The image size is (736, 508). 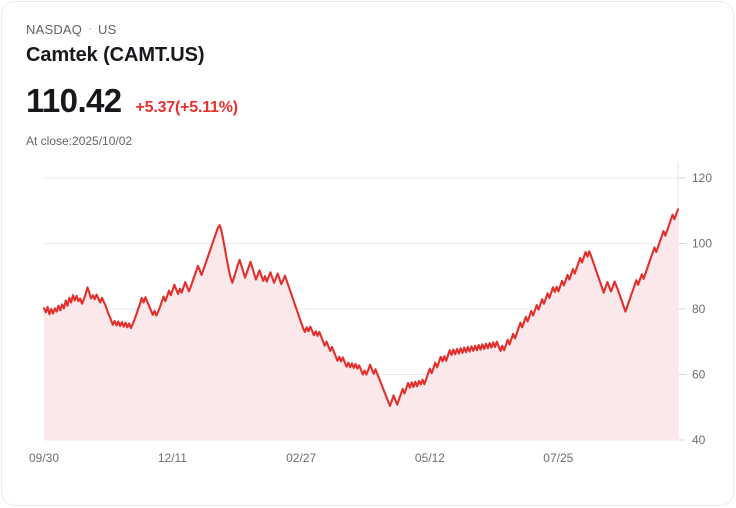 What do you see at coordinates (558, 458) in the screenshot?
I see `x-axis-label: 07/25` at bounding box center [558, 458].